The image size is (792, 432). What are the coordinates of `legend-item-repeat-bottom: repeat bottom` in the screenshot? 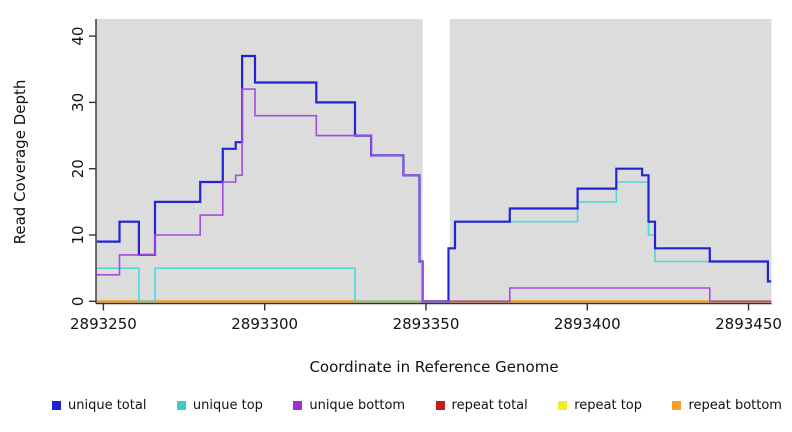 It's located at (727, 405).